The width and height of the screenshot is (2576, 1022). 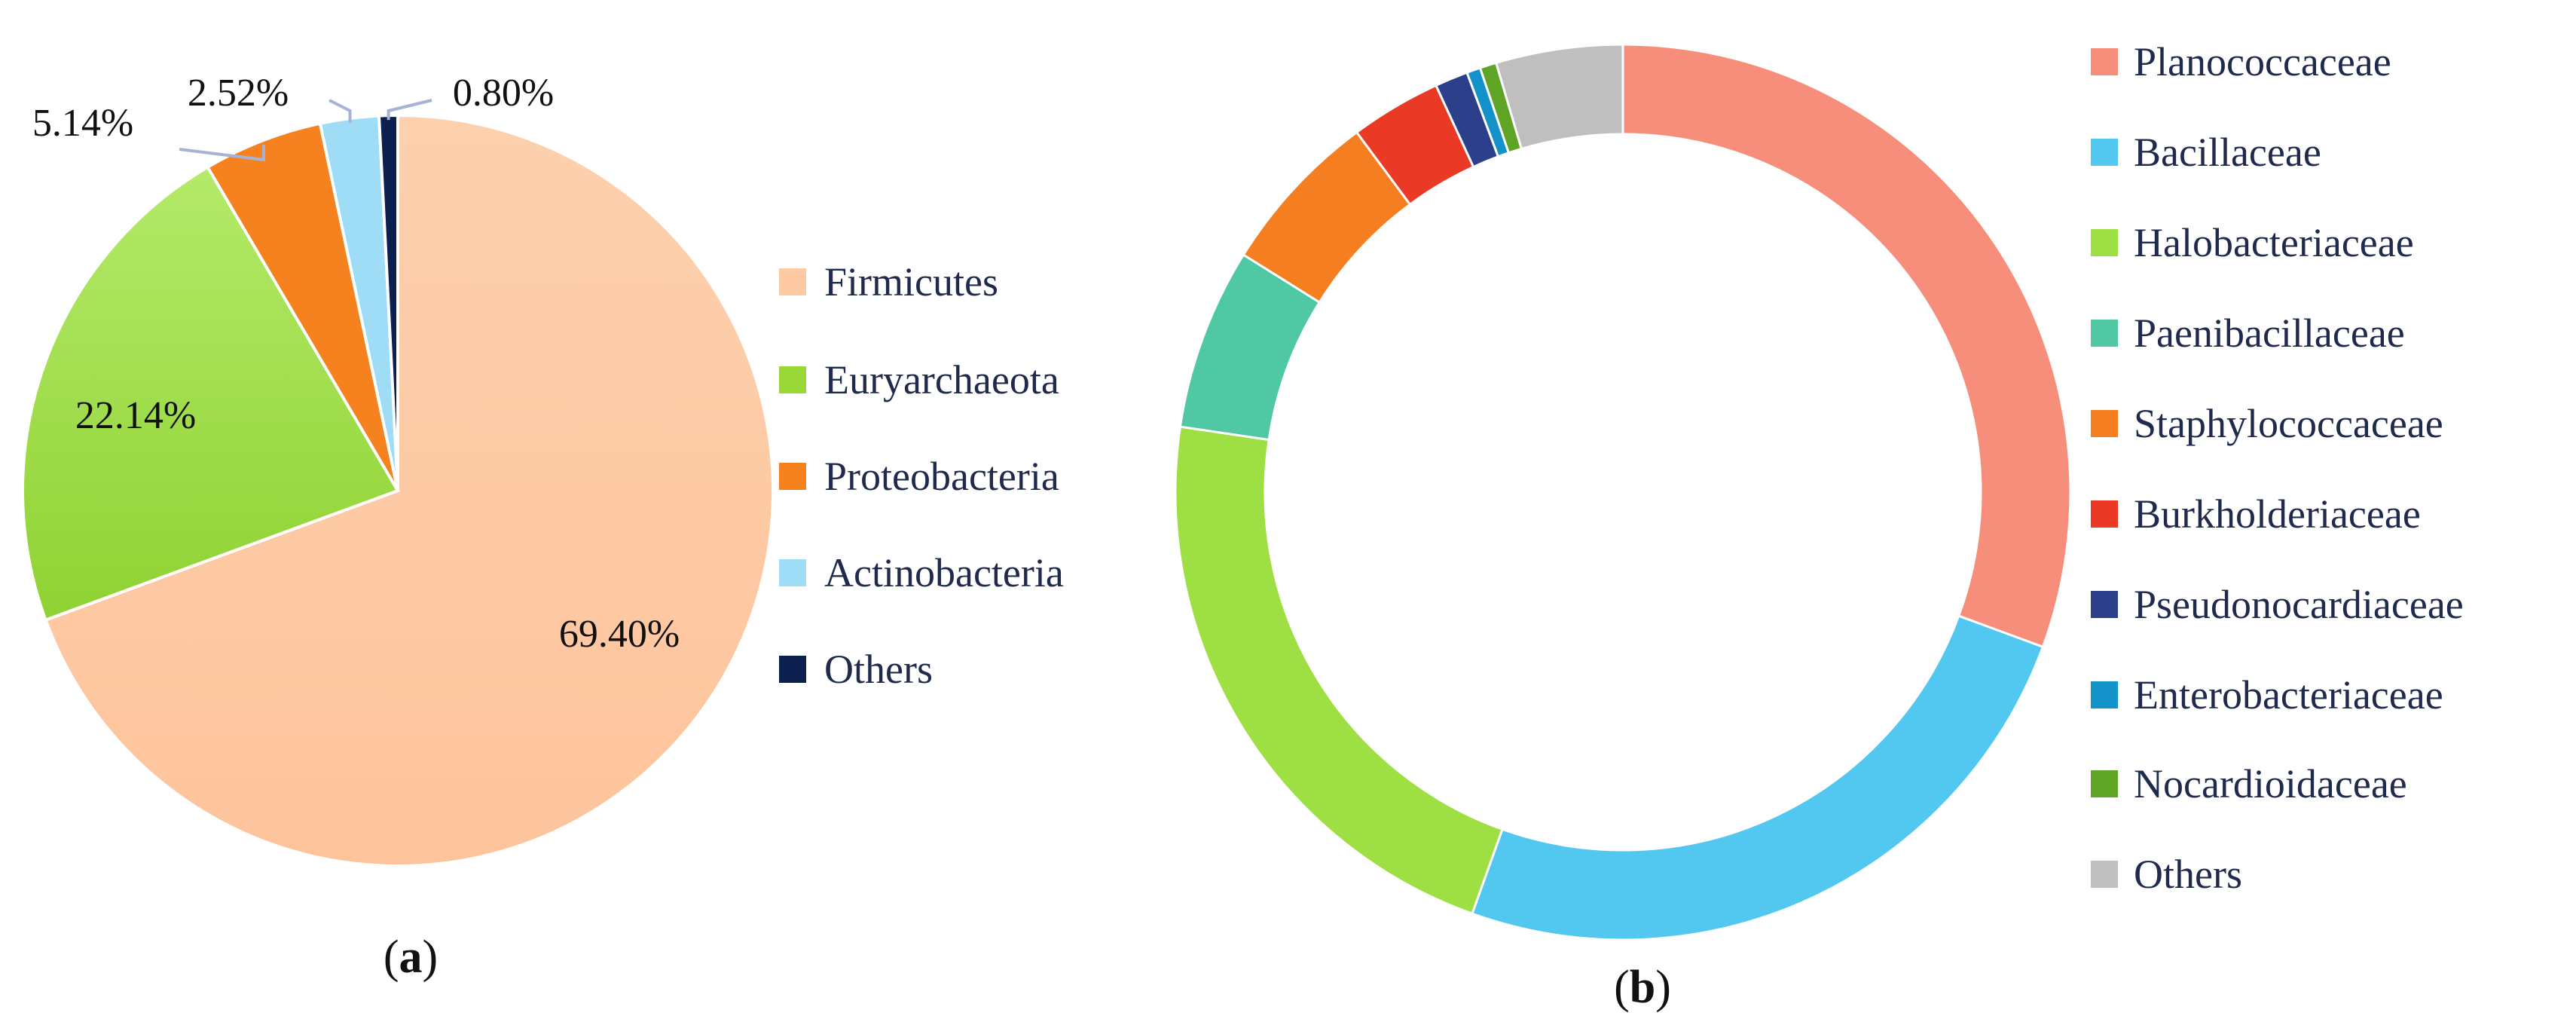 I want to click on panel-a-caption: (a), so click(x=410, y=957).